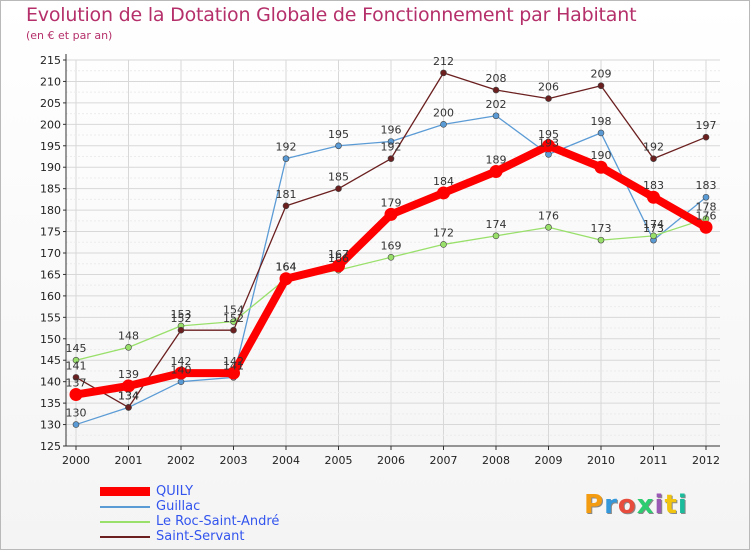 Image resolution: width=750 pixels, height=550 pixels. I want to click on data-label-le-roc-saint-andr-: 176, so click(548, 215).